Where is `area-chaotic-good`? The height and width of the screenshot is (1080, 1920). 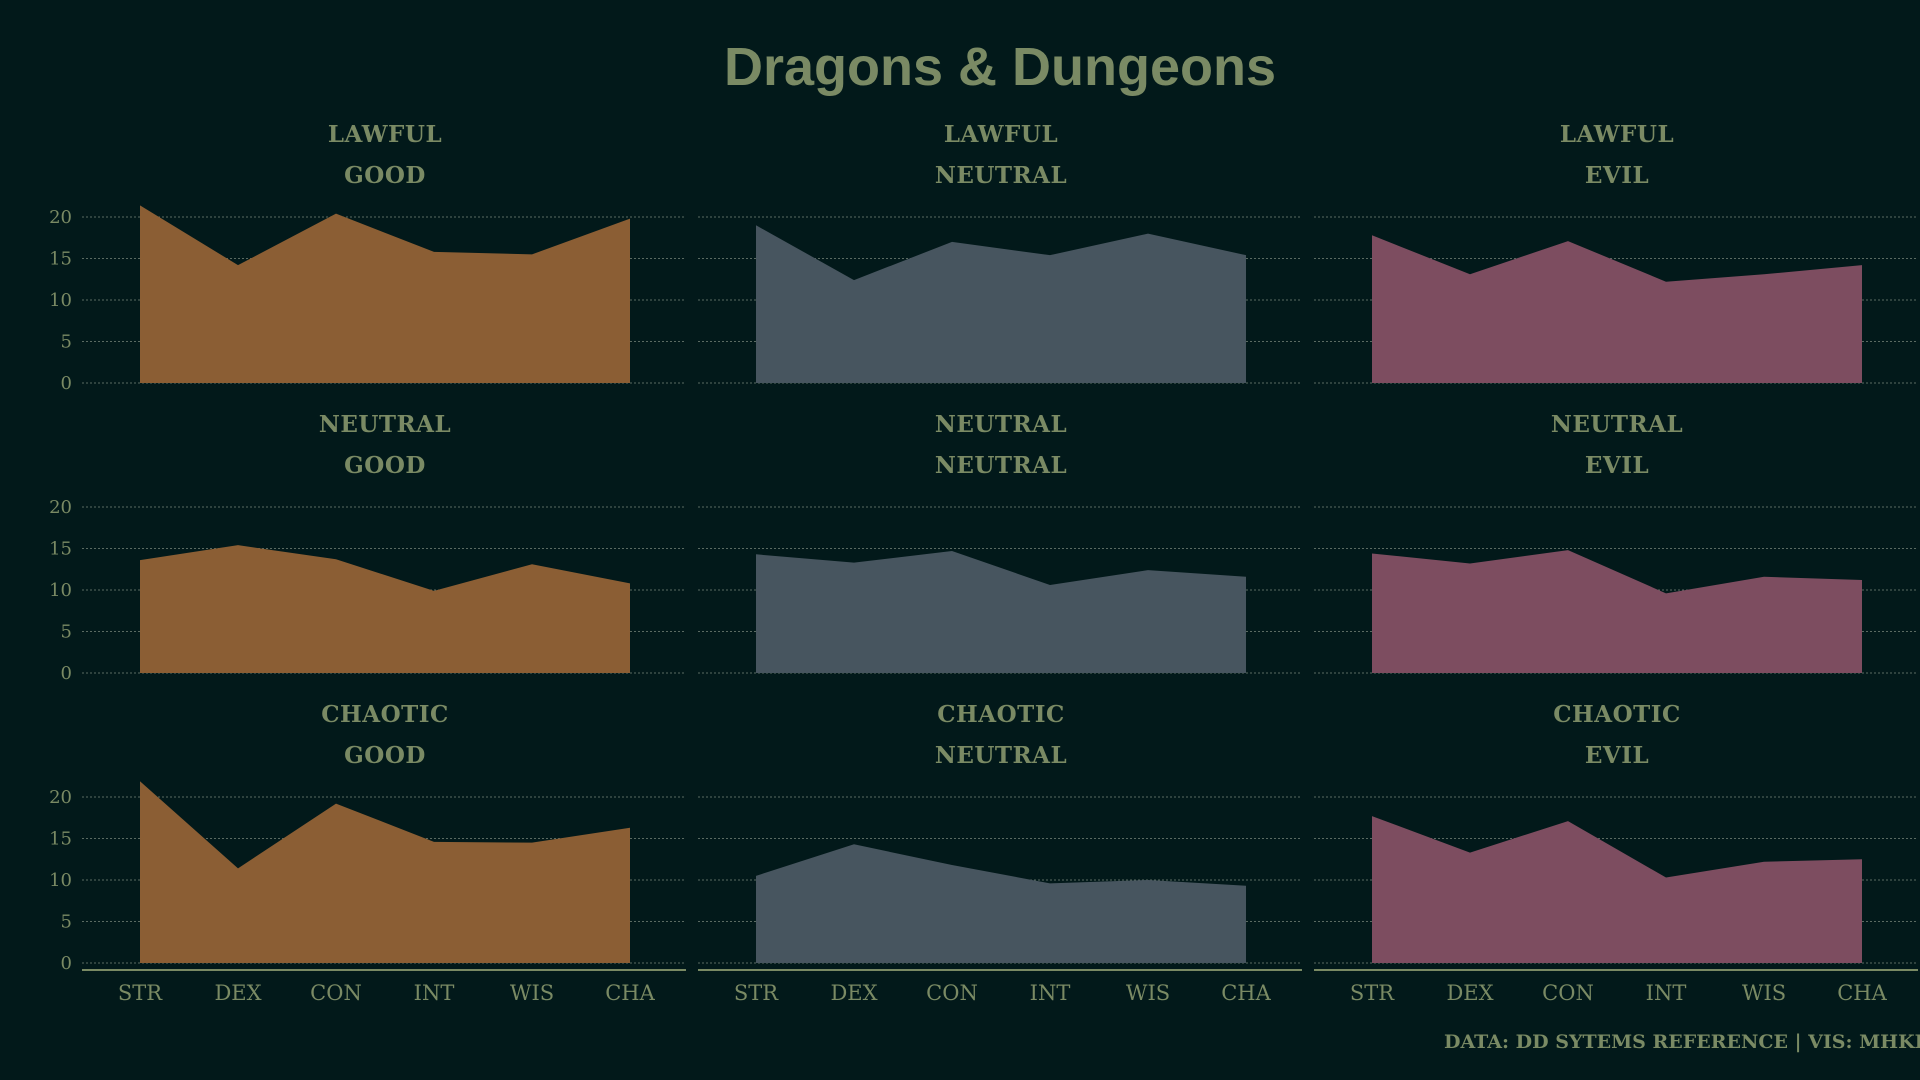 area-chaotic-good is located at coordinates (385, 872).